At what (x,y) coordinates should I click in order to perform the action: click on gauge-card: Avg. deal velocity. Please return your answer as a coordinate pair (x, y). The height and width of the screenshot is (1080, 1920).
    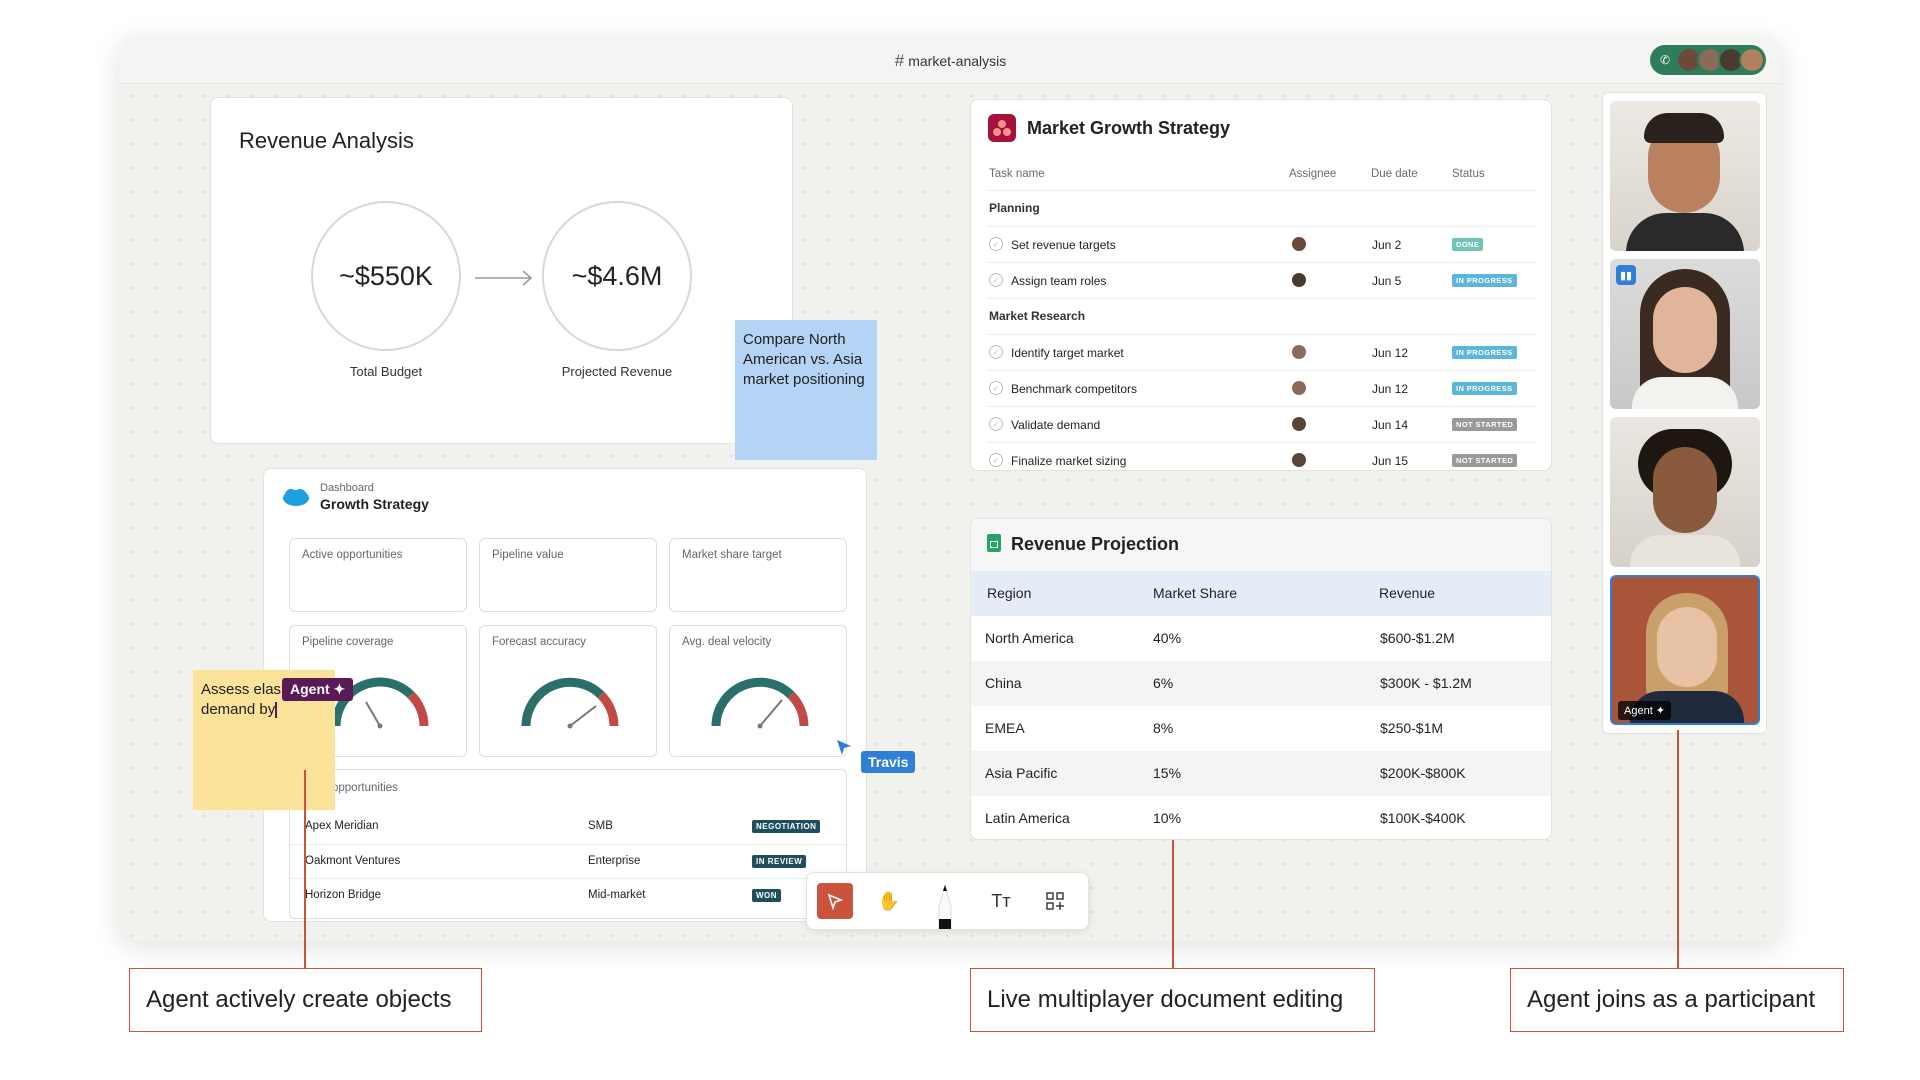
    Looking at the image, I should click on (758, 691).